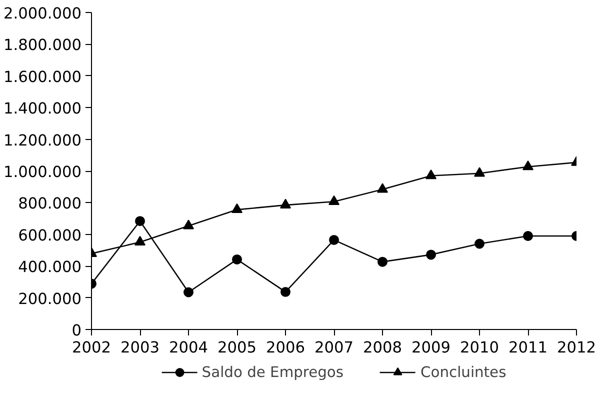  Describe the element at coordinates (237, 347) in the screenshot. I see `x-tick-label: 2005` at that location.